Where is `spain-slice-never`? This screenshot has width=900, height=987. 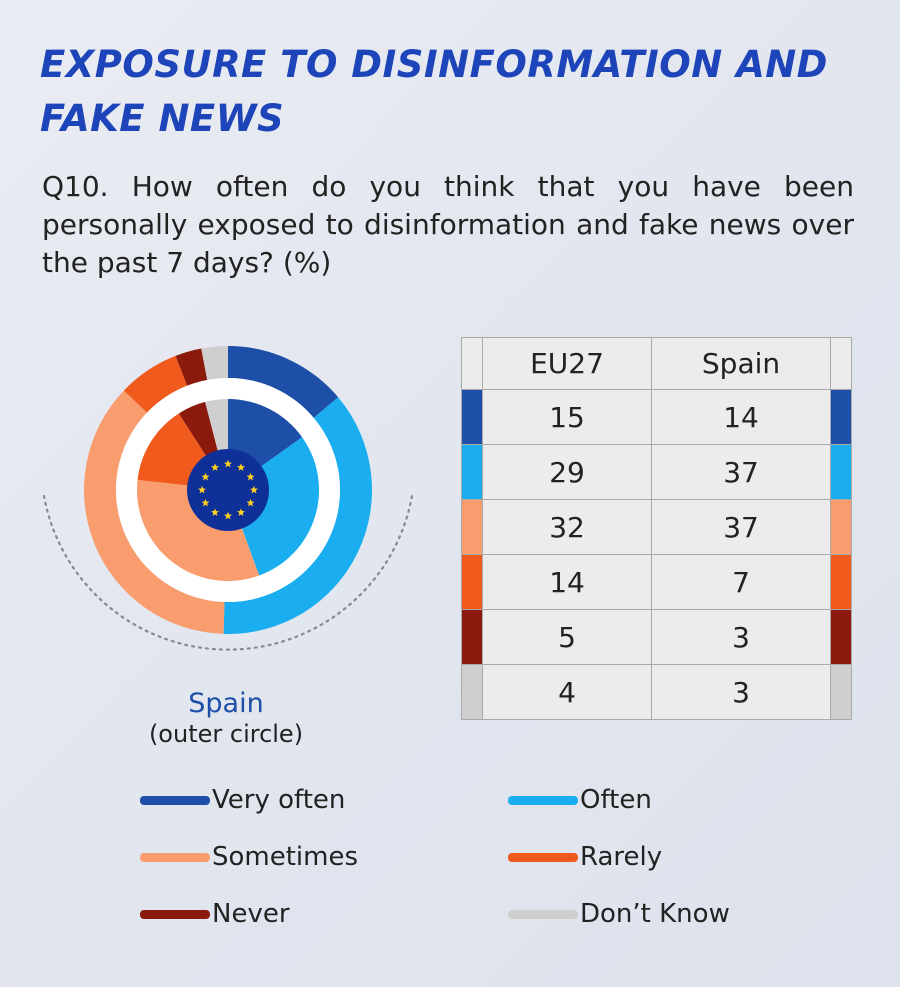 spain-slice-never is located at coordinates (191, 367).